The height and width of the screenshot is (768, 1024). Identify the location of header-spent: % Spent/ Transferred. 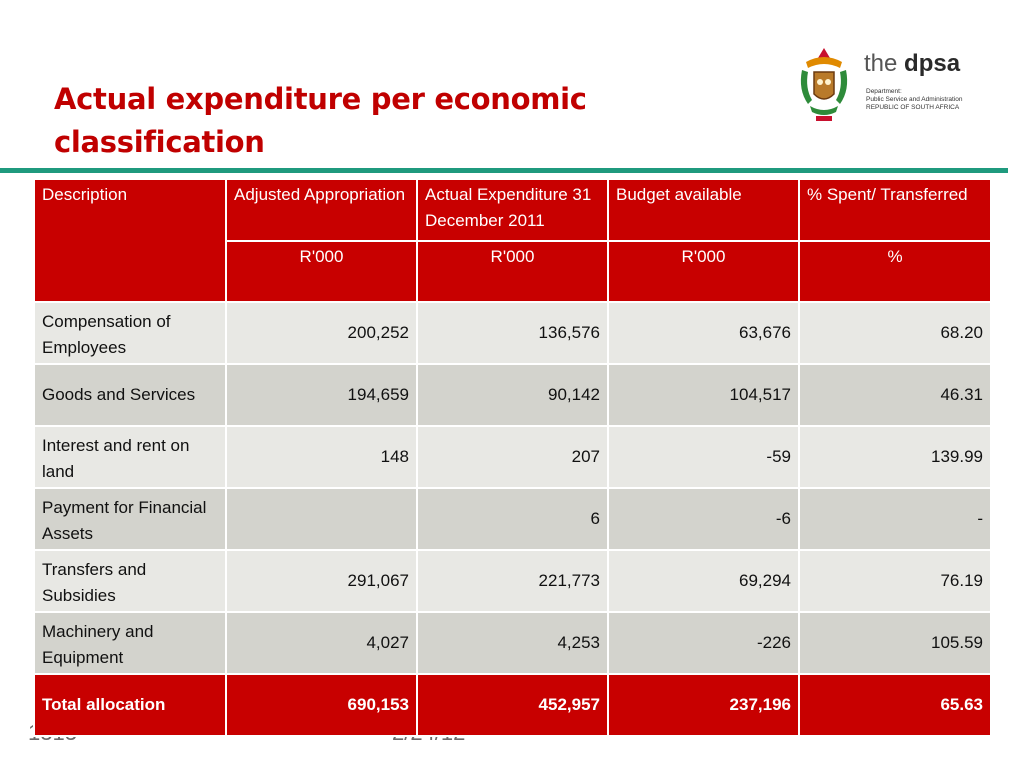
(895, 210).